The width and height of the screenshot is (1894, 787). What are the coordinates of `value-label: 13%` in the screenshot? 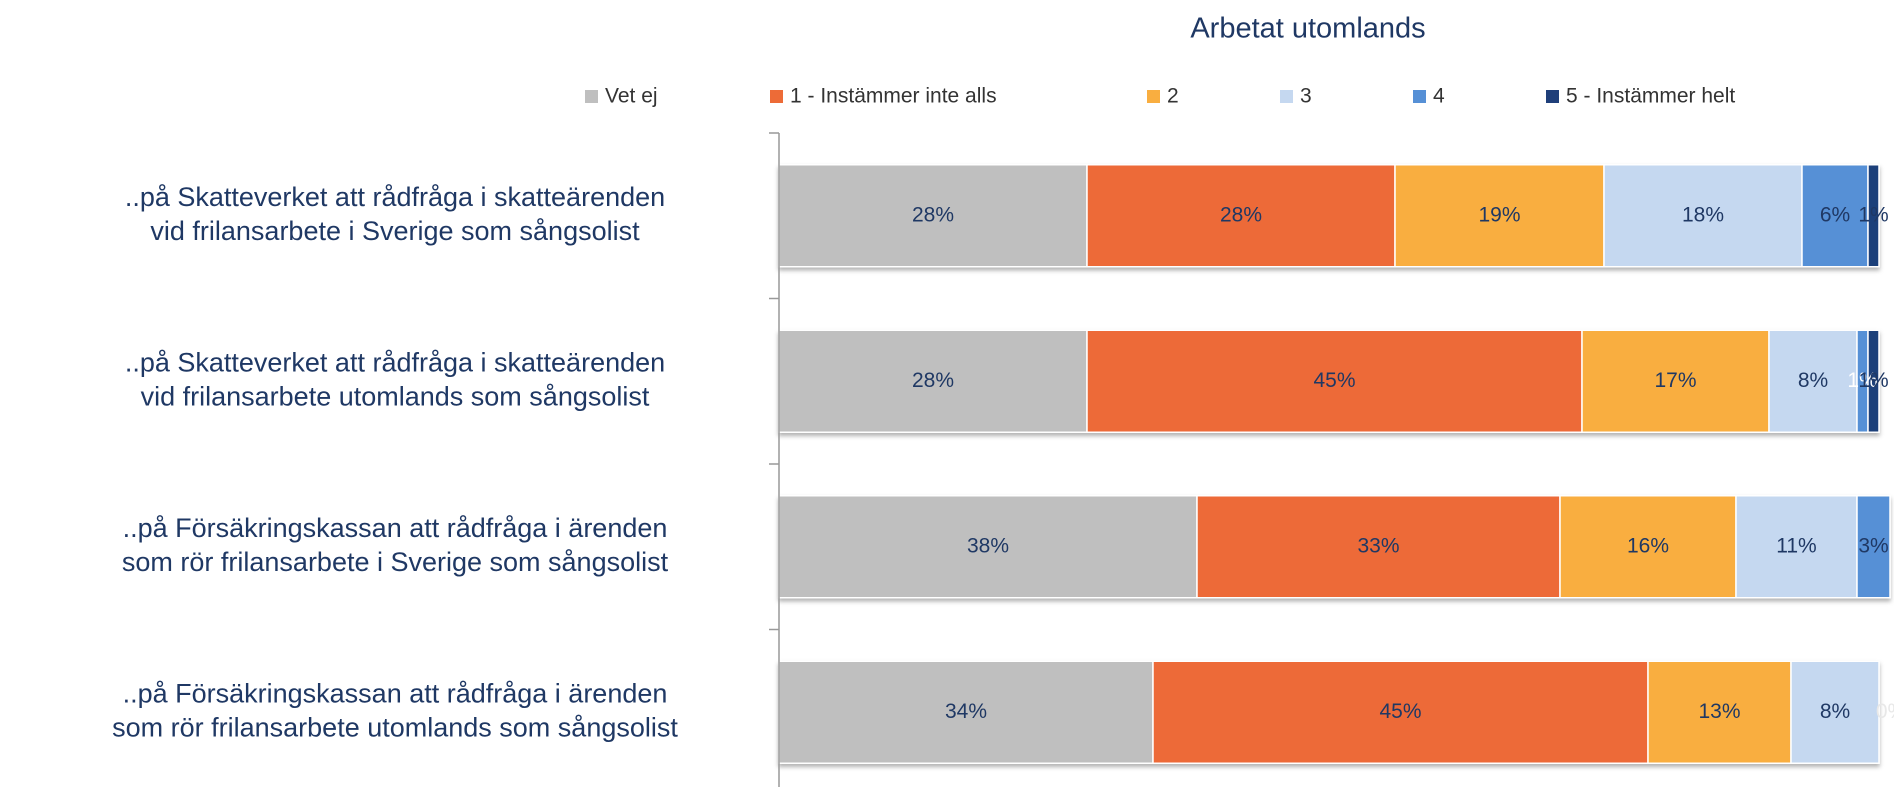 It's located at (1719, 711).